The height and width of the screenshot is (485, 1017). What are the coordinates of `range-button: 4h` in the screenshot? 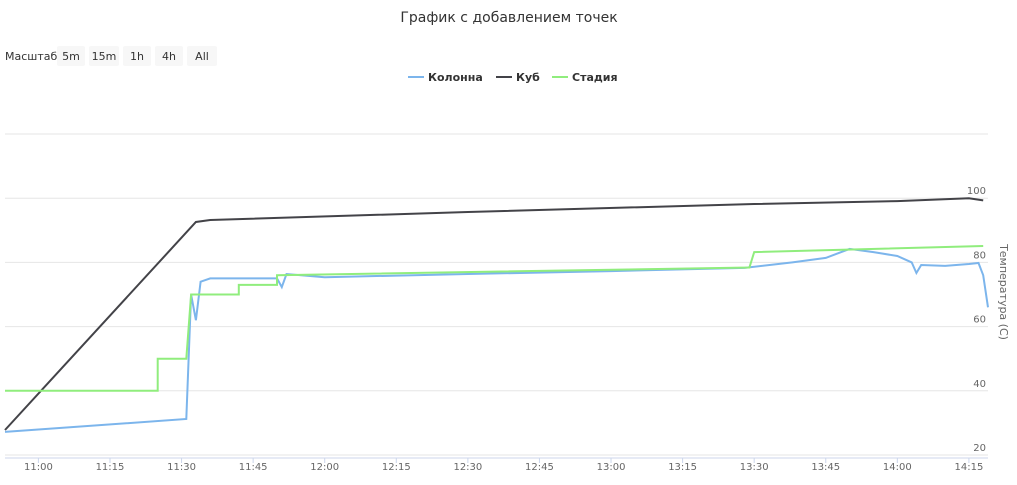 It's located at (169, 56).